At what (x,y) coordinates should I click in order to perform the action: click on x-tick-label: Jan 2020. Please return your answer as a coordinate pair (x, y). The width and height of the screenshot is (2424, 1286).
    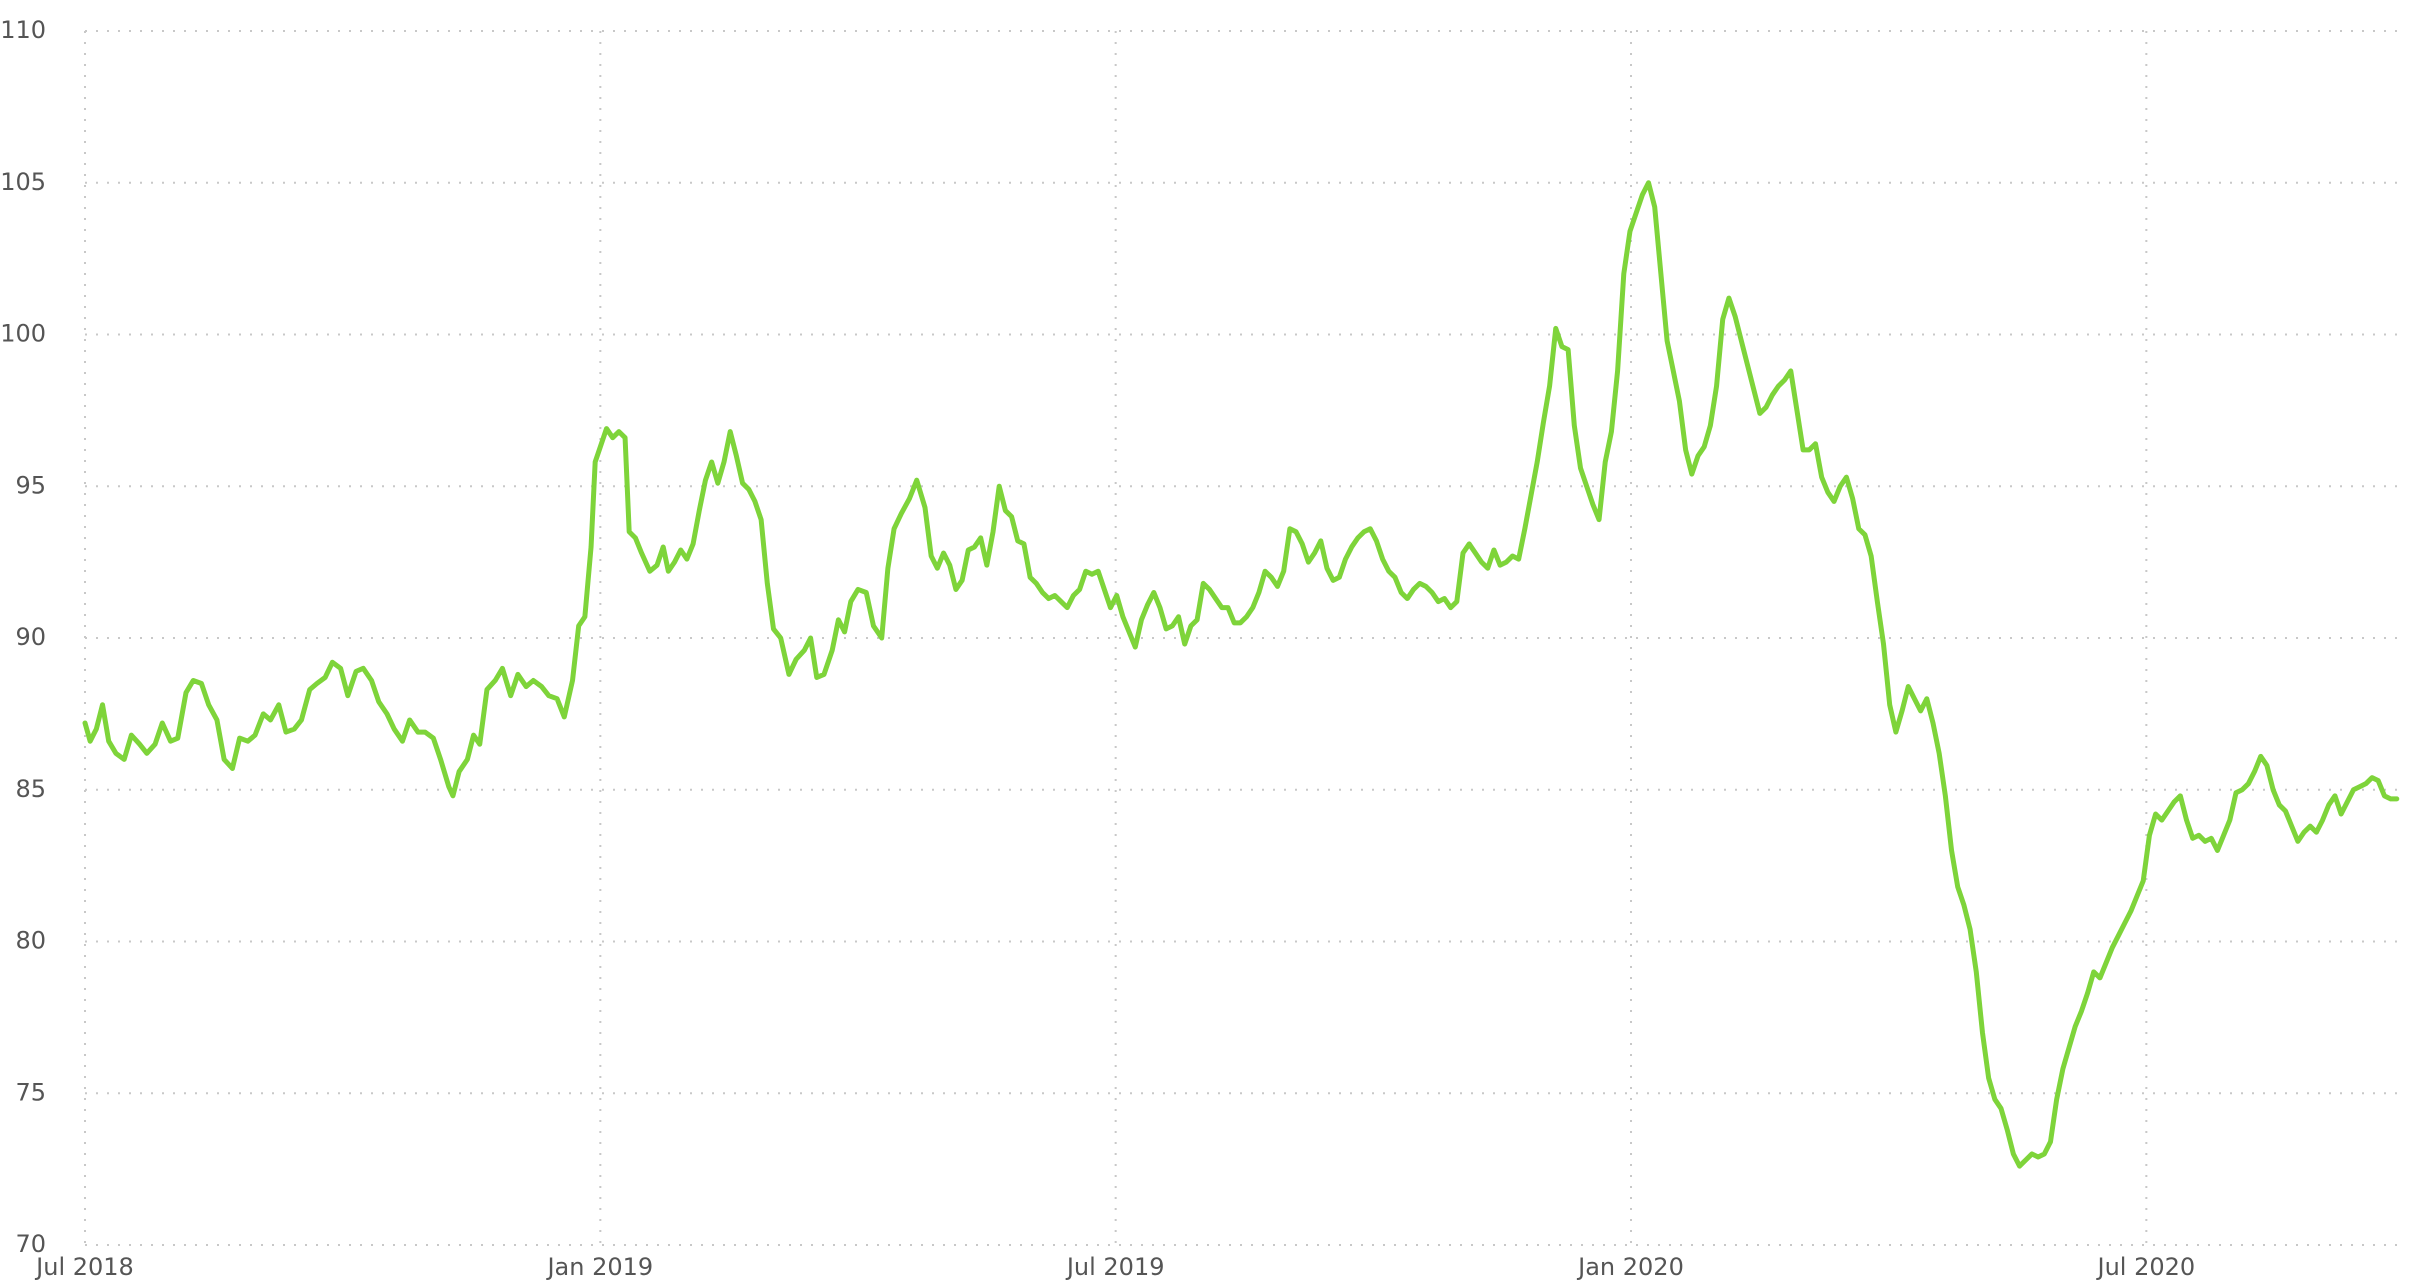
    Looking at the image, I should click on (1630, 1267).